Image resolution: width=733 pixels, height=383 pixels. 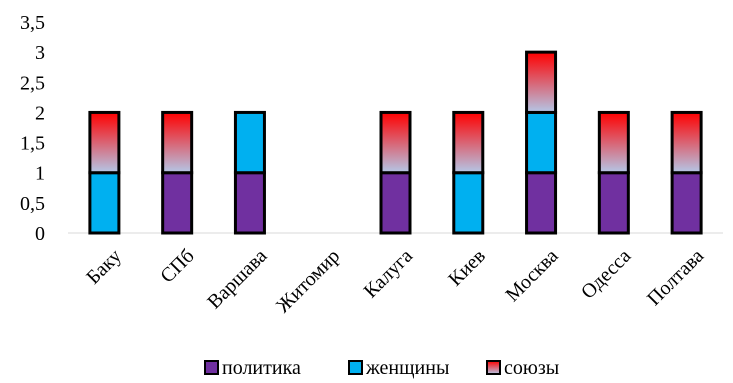 What do you see at coordinates (40, 113) in the screenshot?
I see `y-tick-label: 2` at bounding box center [40, 113].